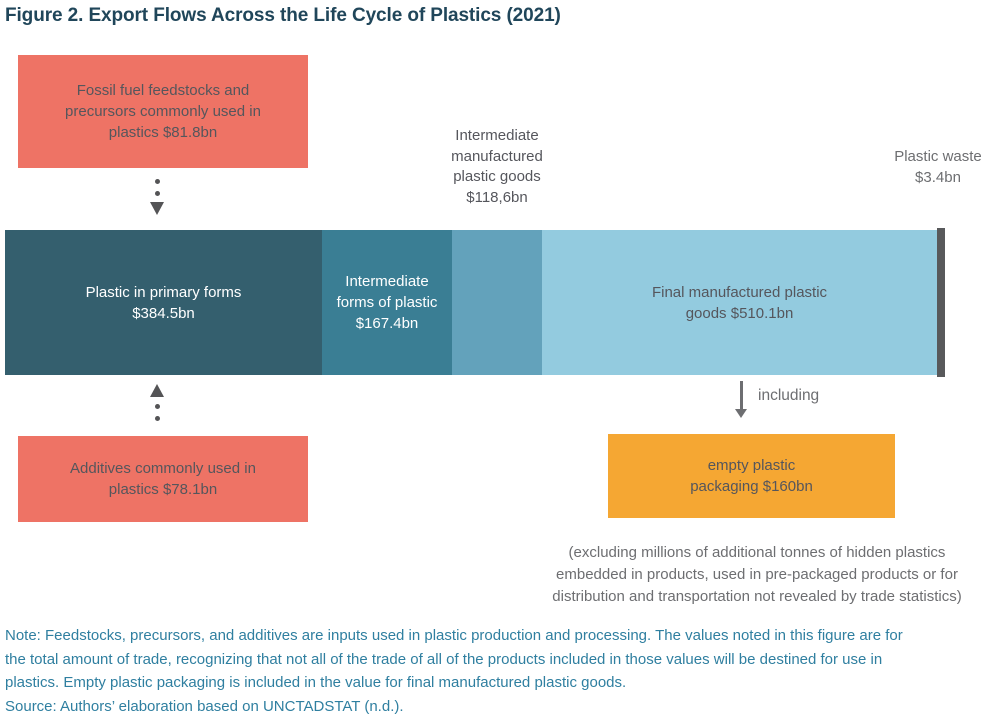  I want to click on plastic-waste-label: Plastic waste$3.4bn, so click(931, 167).